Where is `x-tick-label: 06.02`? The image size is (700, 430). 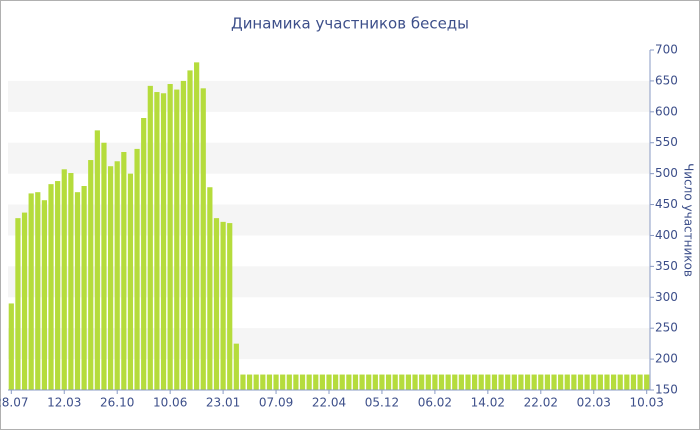
x-tick-label: 06.02 is located at coordinates (435, 403).